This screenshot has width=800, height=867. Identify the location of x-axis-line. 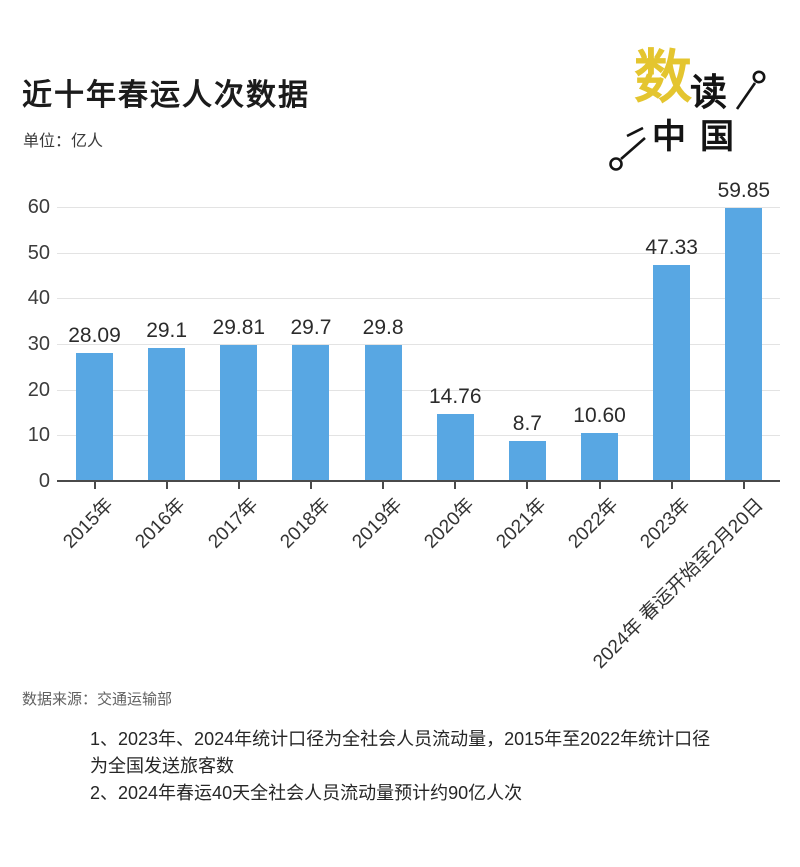
(418, 481).